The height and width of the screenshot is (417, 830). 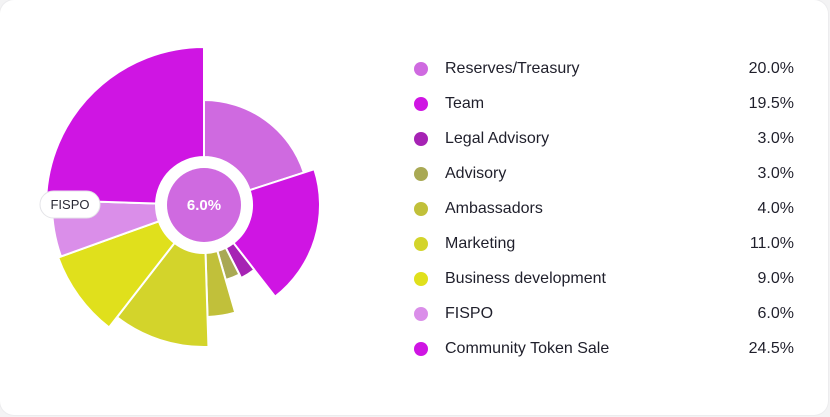 I want to click on slice-tooltip: FISPO, so click(x=70, y=204).